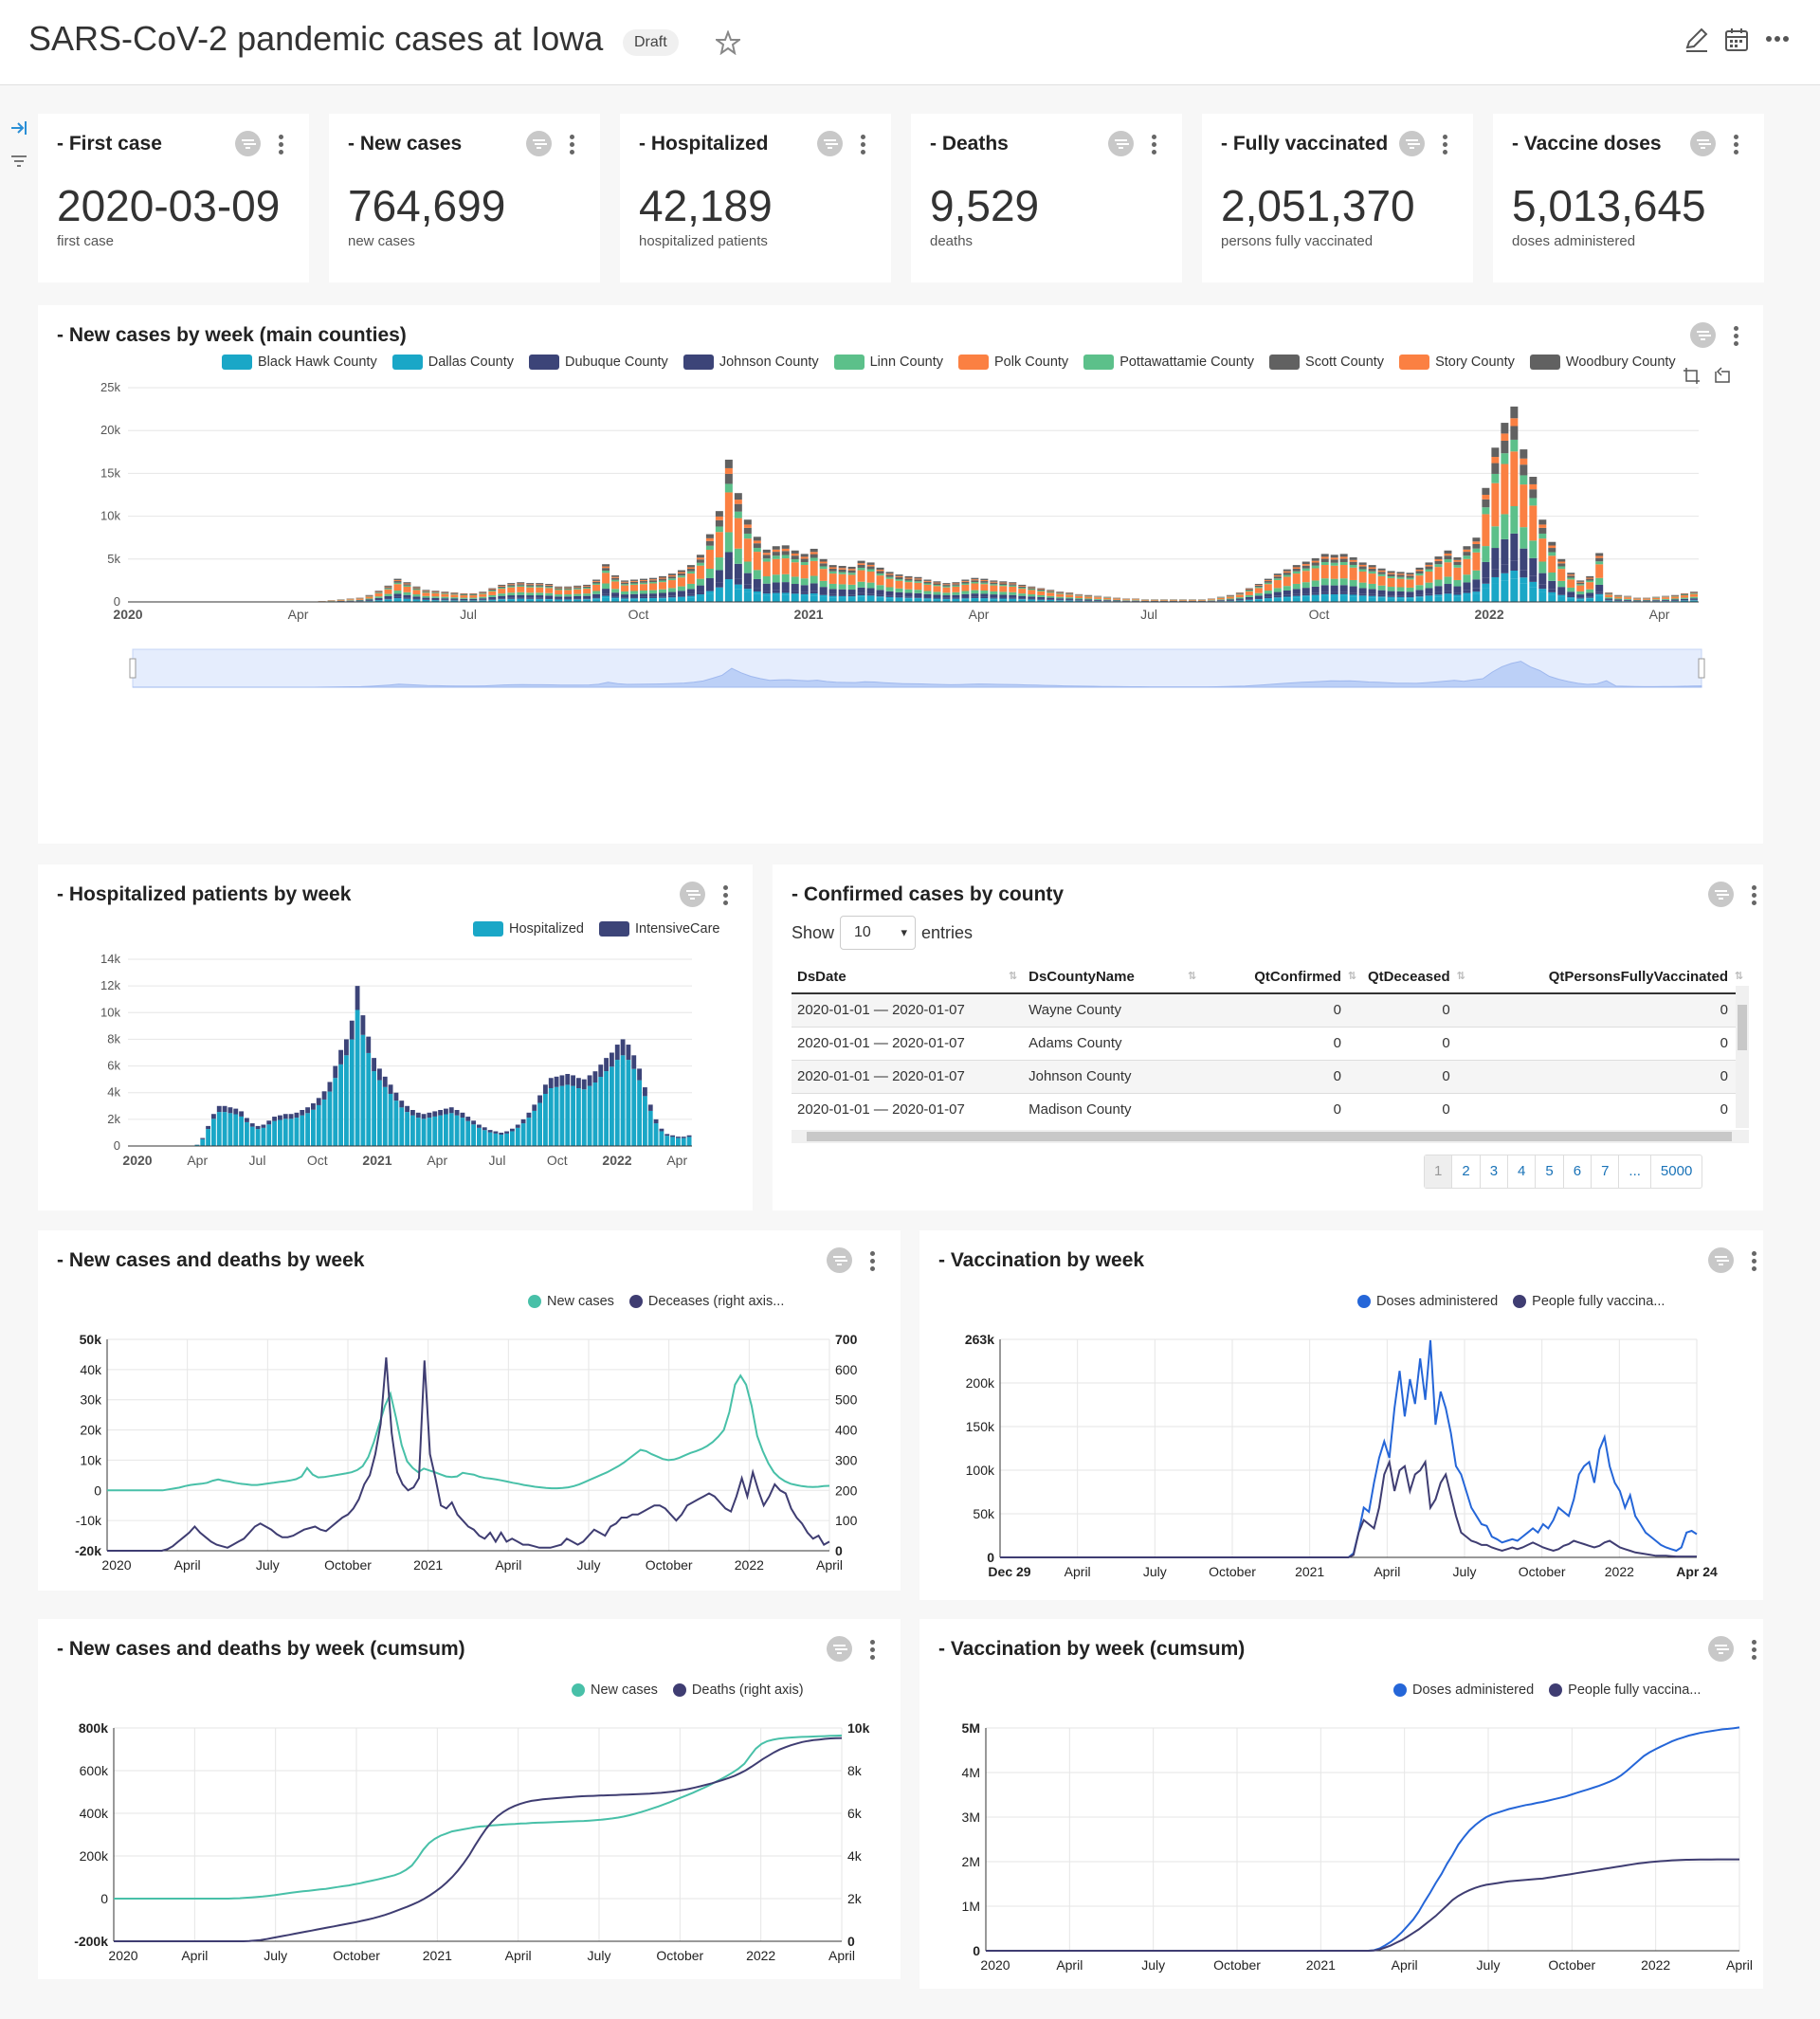 This screenshot has width=1820, height=2019. I want to click on expand-panel-icon, so click(18, 127).